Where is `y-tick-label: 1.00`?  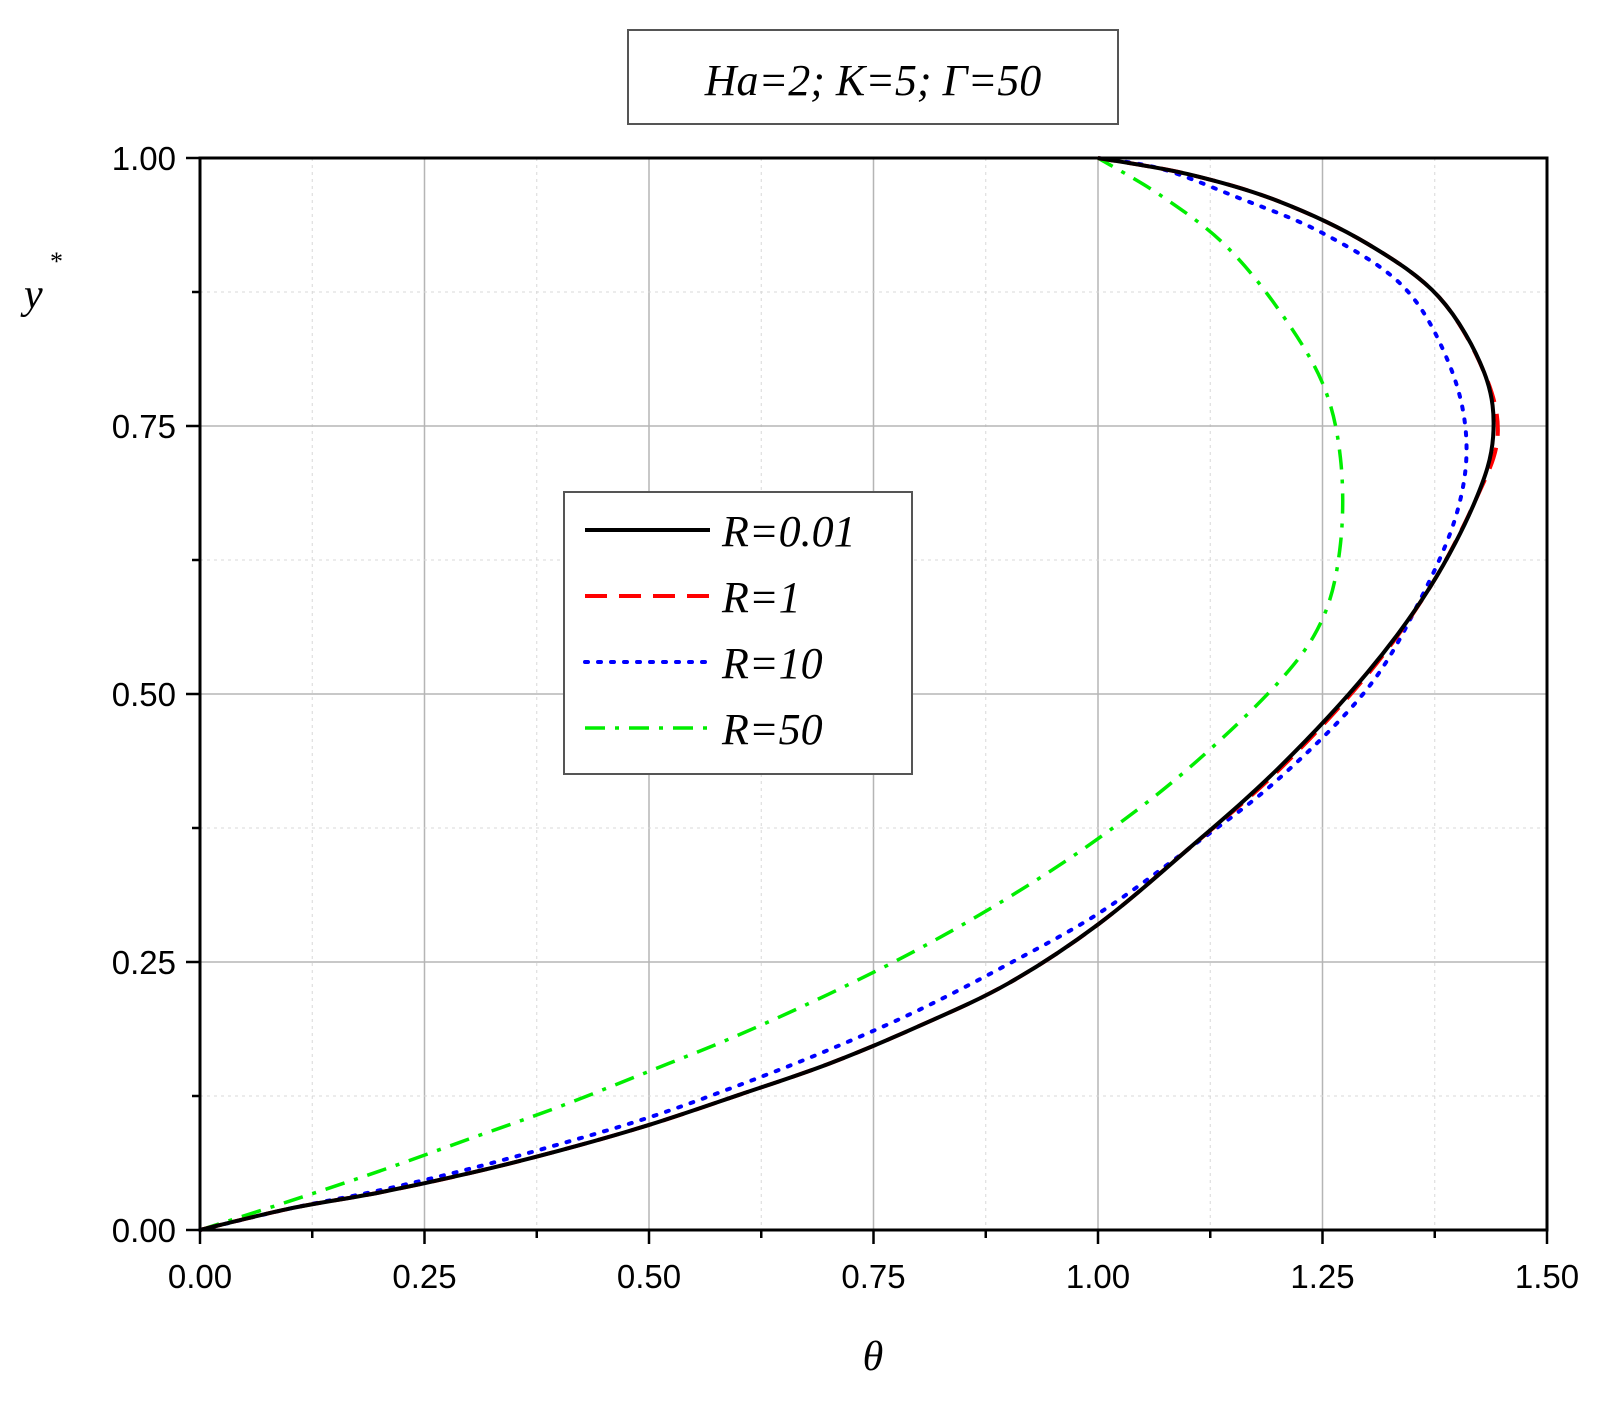
y-tick-label: 1.00 is located at coordinates (144, 158).